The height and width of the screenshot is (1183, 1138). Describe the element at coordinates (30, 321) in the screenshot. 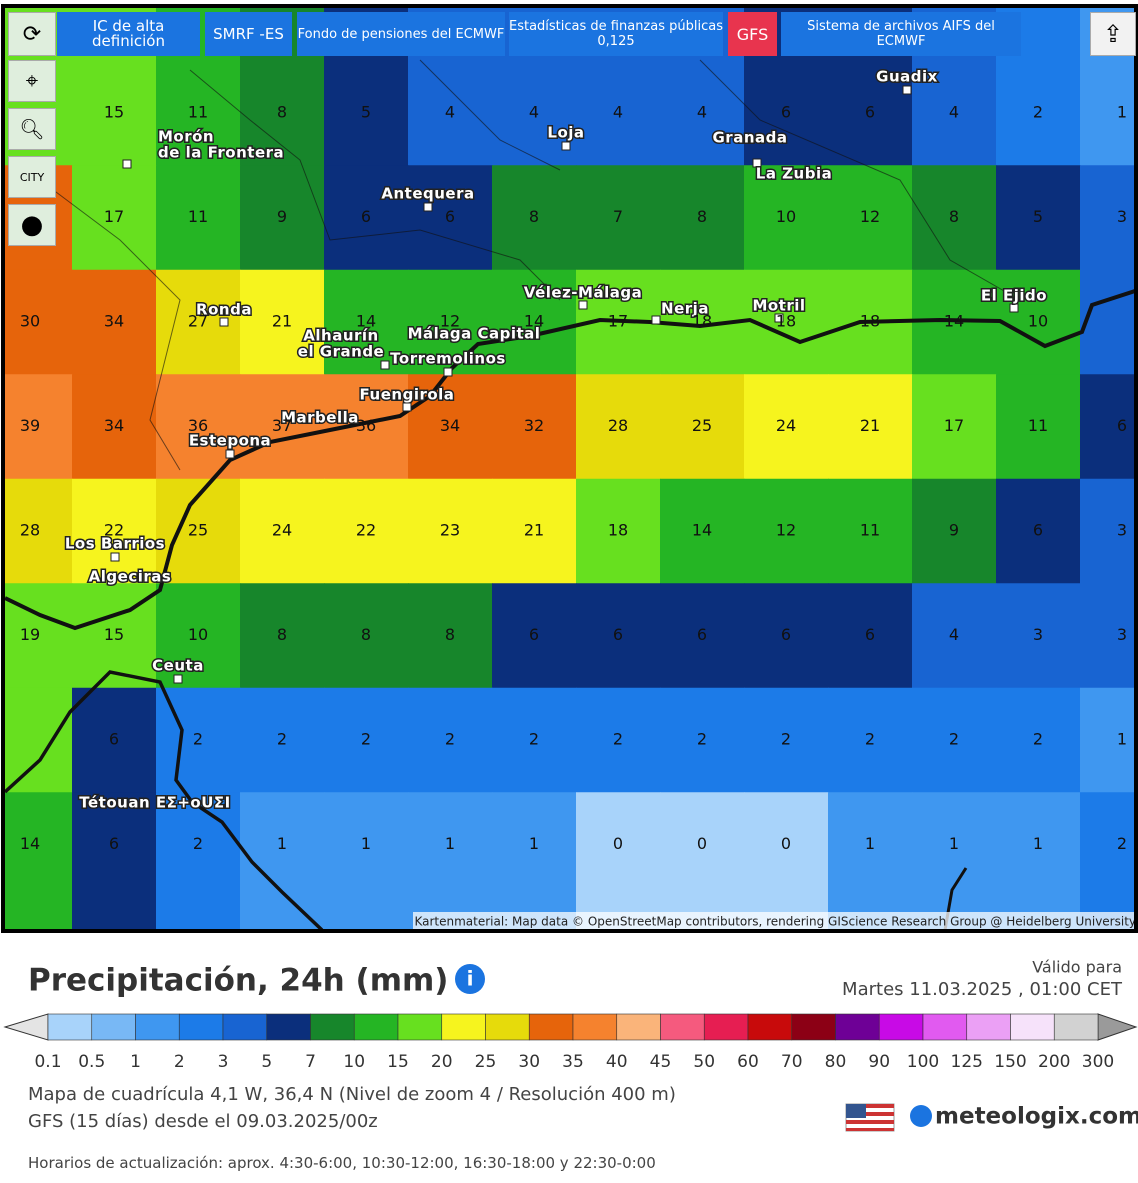

I see `cell-value: 30` at that location.